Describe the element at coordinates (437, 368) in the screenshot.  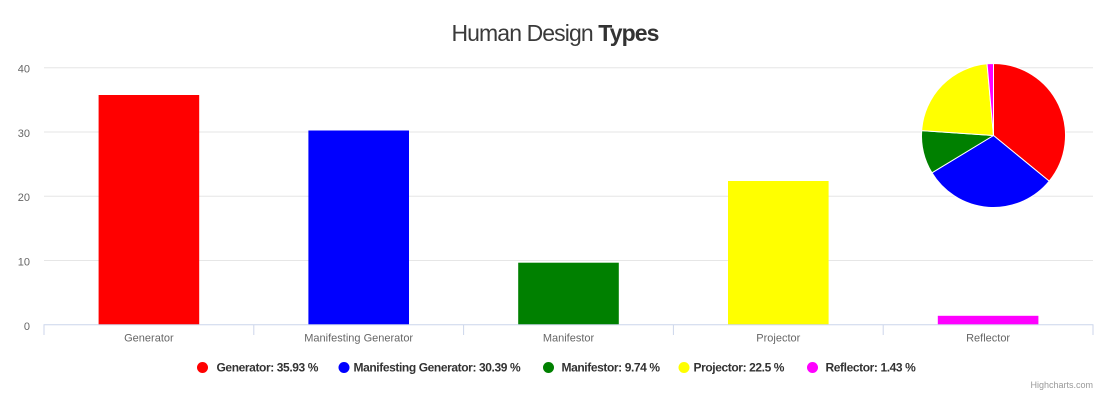
I see `svg-text: Manifesting Generator: 30.39 %` at that location.